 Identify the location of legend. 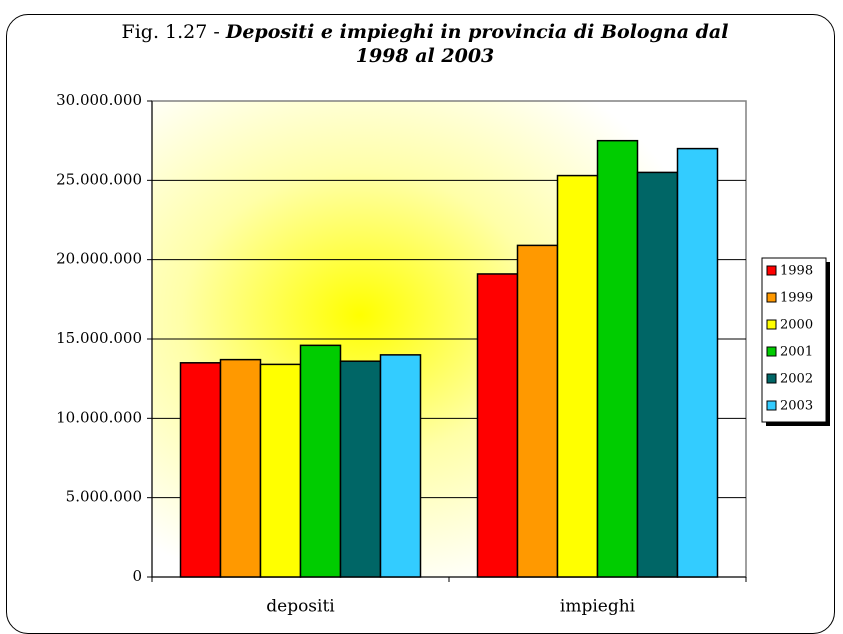
(794, 340).